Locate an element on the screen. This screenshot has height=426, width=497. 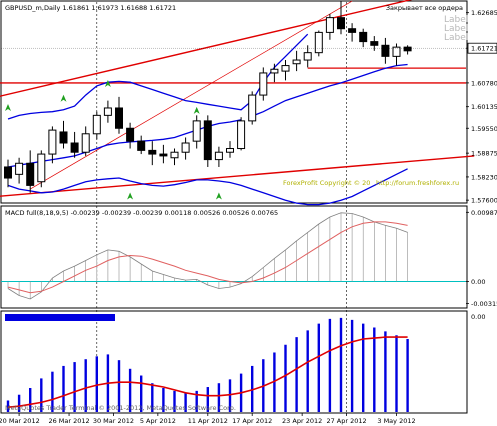
x-tick-label-8: 3 May 2012 is located at coordinates (396, 421).